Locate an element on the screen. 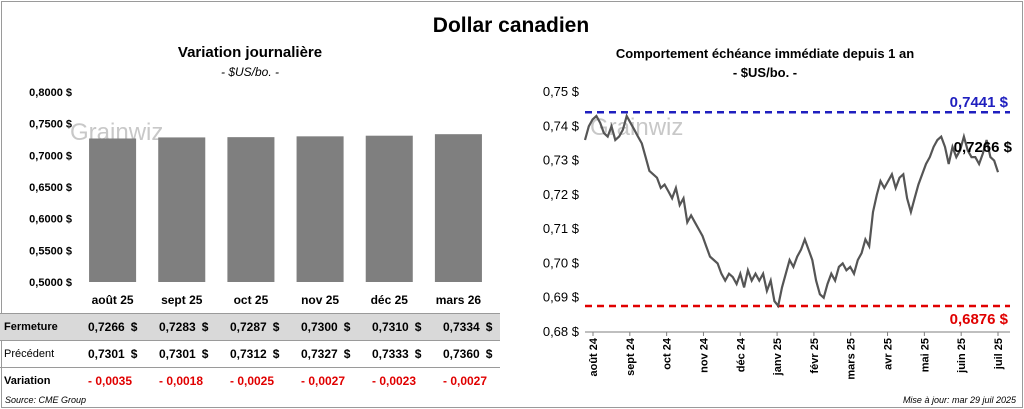  low-label: 0,6876 $ is located at coordinates (979, 319).